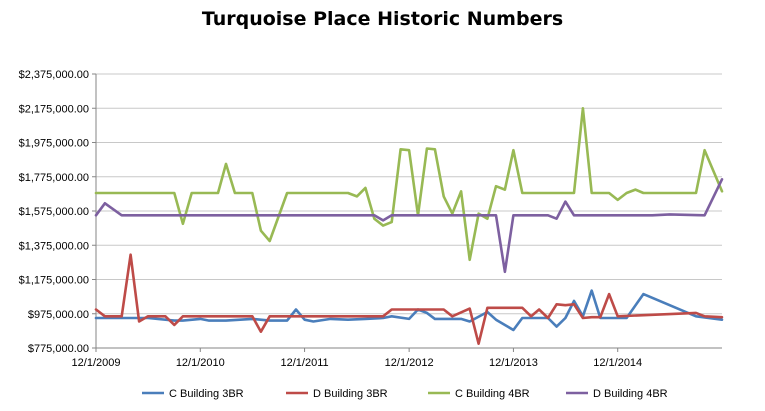 The height and width of the screenshot is (411, 765). What do you see at coordinates (54, 144) in the screenshot?
I see `y-tick-label: $1,975,000.00` at bounding box center [54, 144].